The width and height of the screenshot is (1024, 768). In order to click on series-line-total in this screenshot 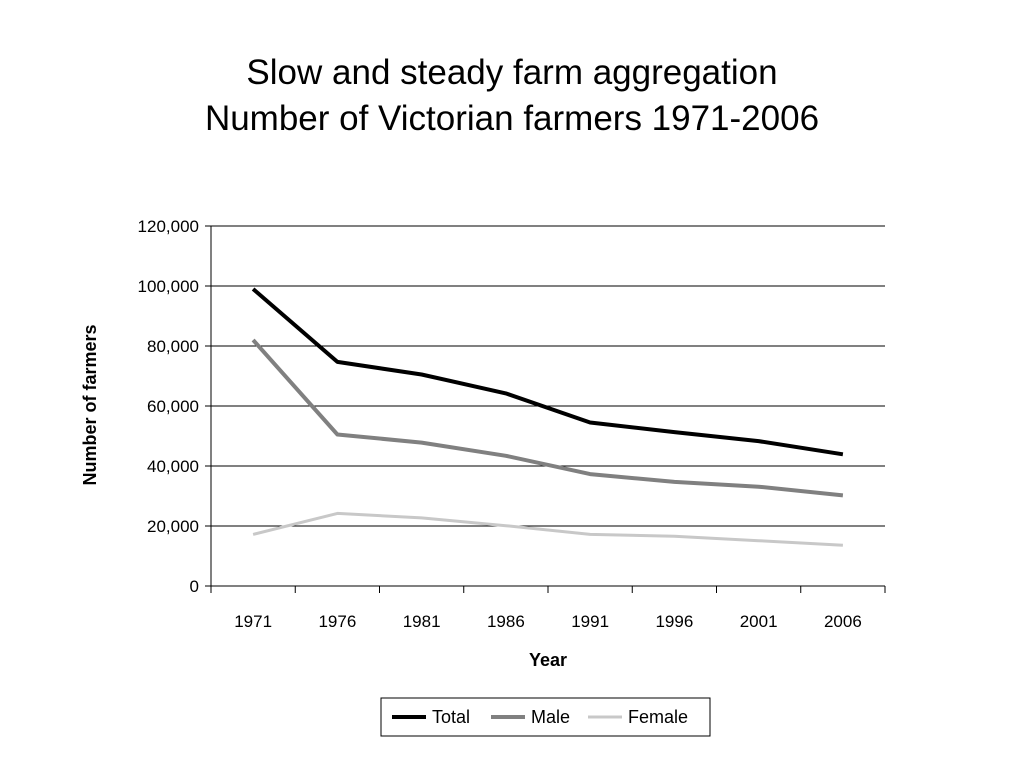, I will do `click(547, 372)`.